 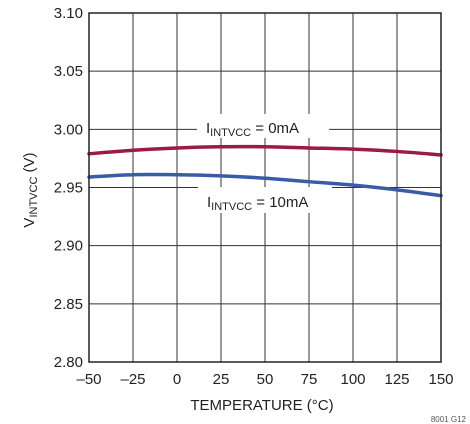 I want to click on y-tick-label: 2.95, so click(x=68, y=188).